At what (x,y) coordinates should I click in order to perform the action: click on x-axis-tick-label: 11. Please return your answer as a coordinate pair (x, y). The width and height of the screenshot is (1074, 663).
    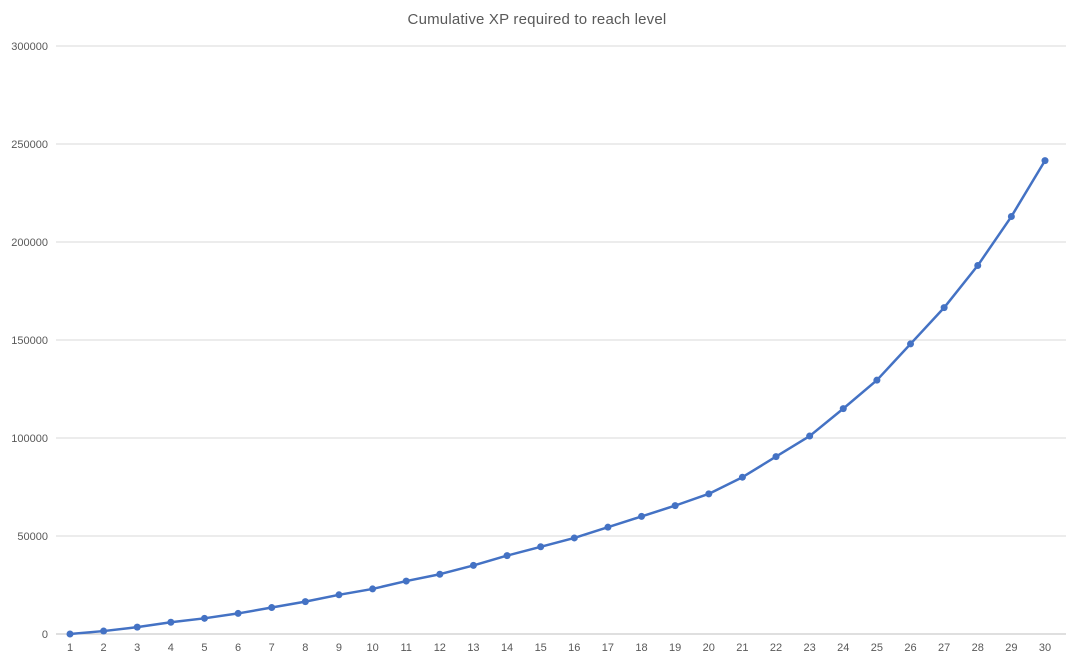
    Looking at the image, I should click on (405, 648).